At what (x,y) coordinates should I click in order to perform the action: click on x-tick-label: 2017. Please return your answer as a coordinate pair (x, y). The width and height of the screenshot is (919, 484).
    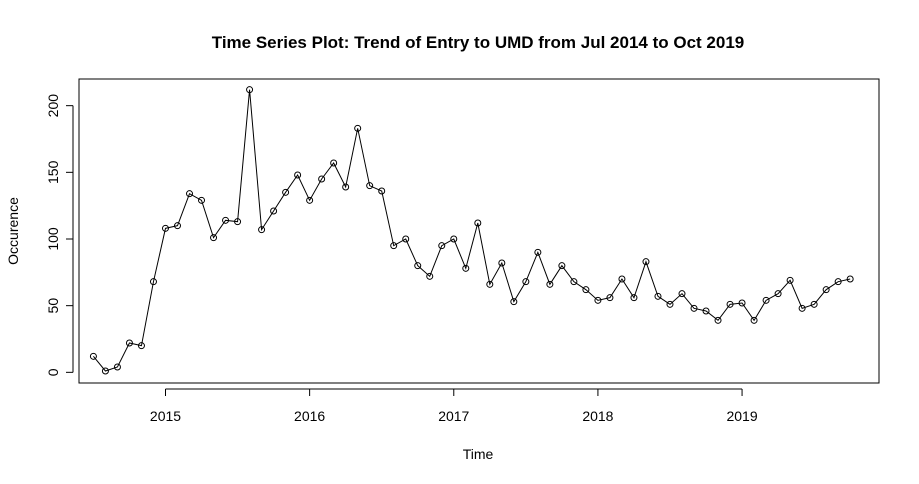
    Looking at the image, I should click on (453, 416).